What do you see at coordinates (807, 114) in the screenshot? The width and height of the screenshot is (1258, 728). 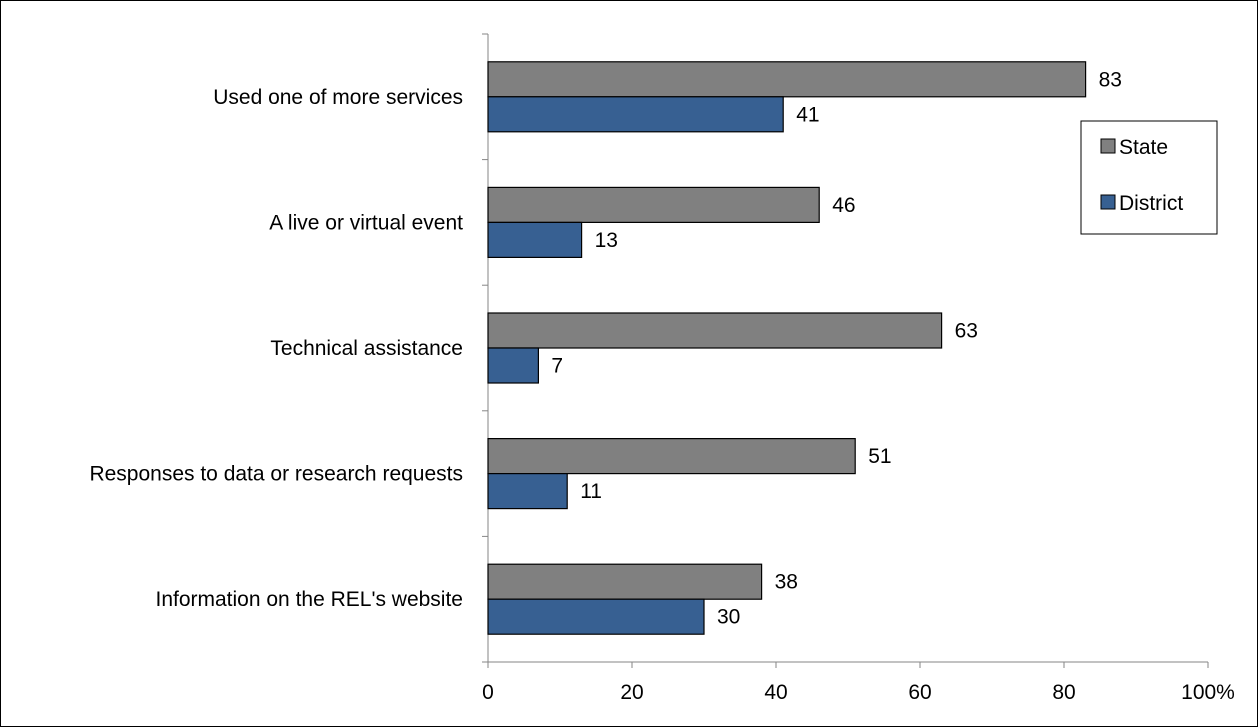 I see `data-label-district: 41` at bounding box center [807, 114].